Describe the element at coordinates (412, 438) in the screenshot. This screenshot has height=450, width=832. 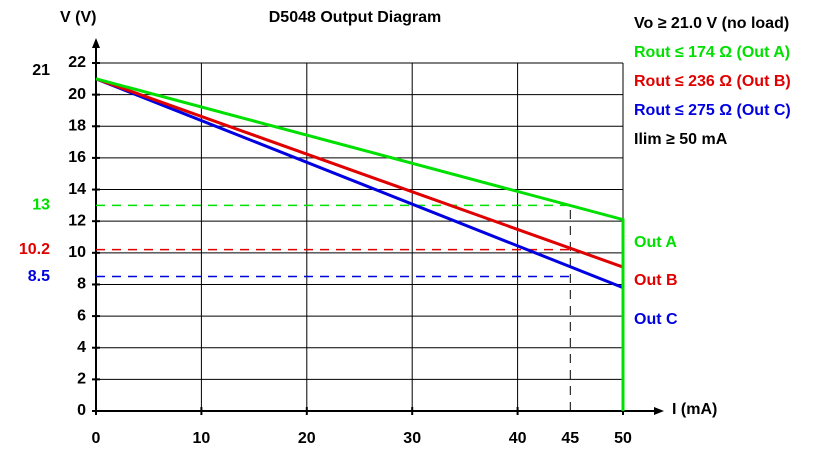
I see `x-tick-label: 30` at that location.